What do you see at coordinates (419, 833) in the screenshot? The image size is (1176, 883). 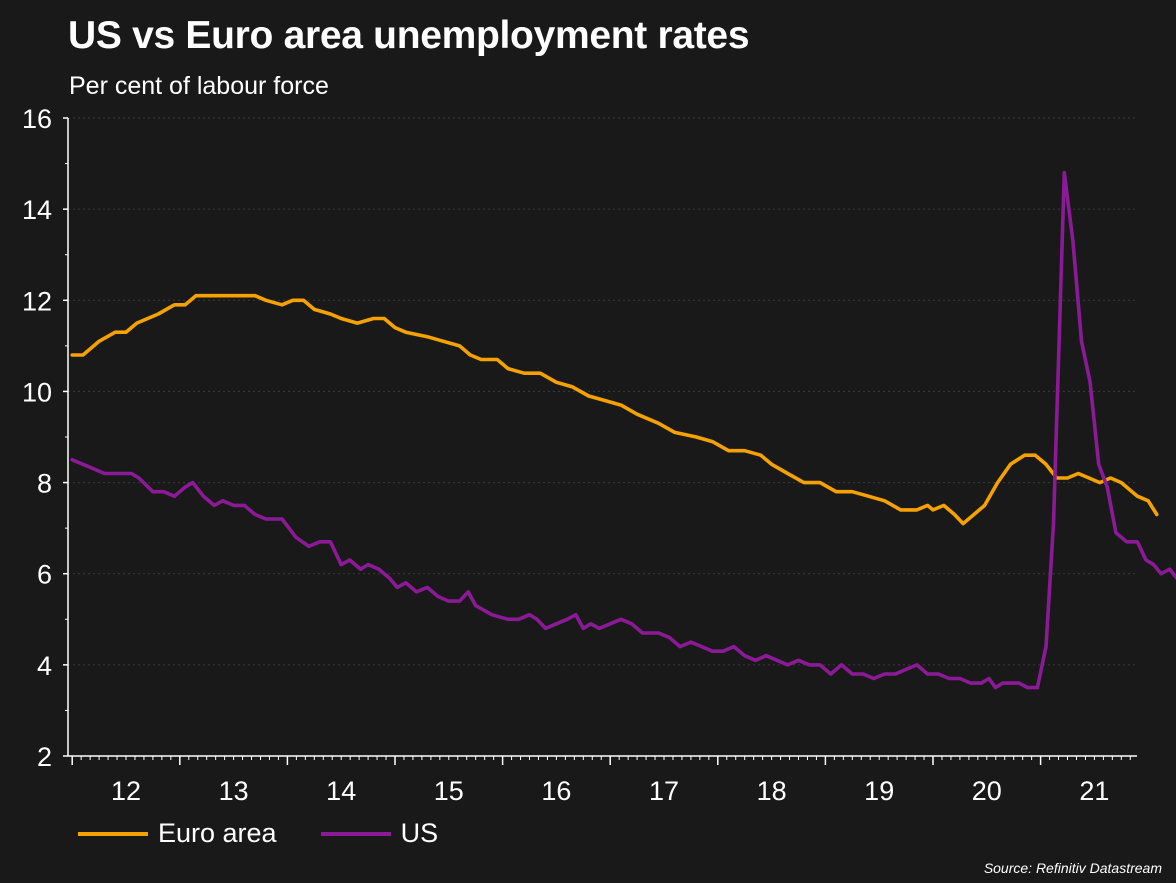 I see `legend-label-us: US` at bounding box center [419, 833].